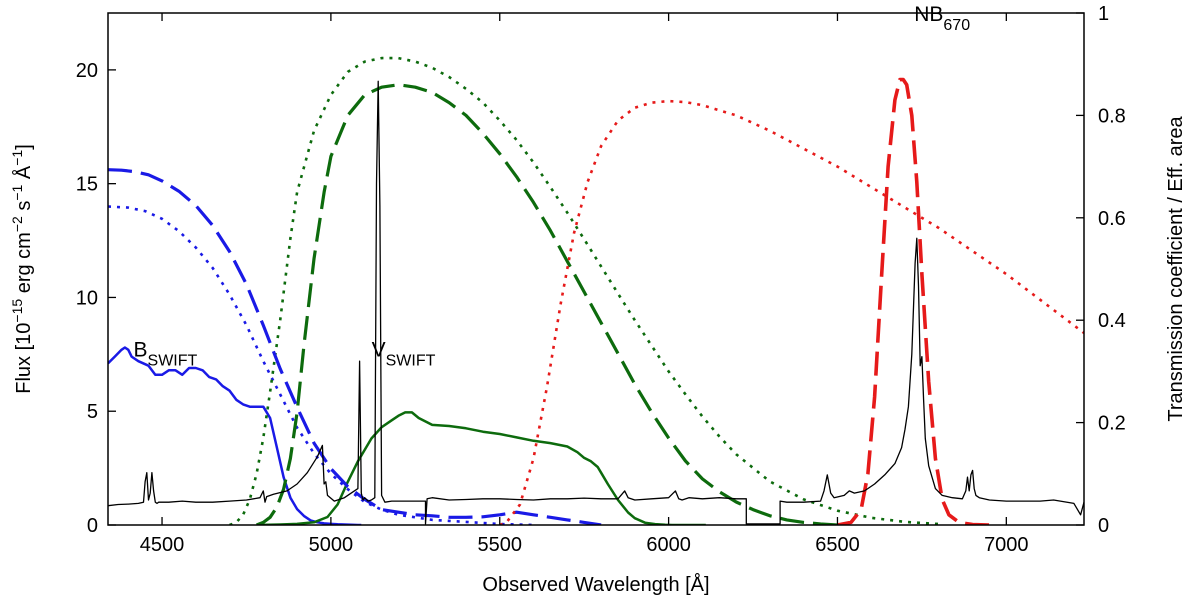 The image size is (1200, 603). What do you see at coordinates (595, 584) in the screenshot?
I see `x-axis-label: Observed Wavelength [Å]` at bounding box center [595, 584].